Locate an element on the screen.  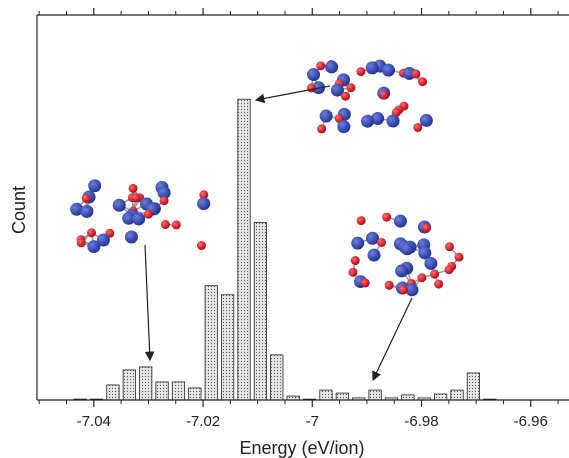
x-tick-label: -7.02 is located at coordinates (203, 421).